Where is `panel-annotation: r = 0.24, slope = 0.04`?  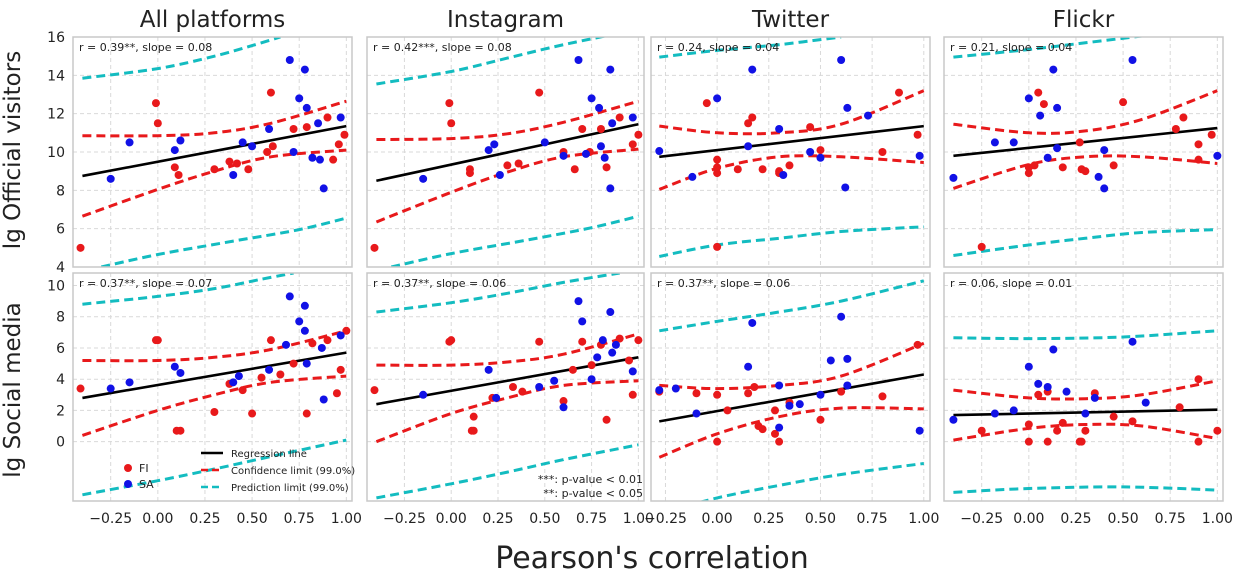 panel-annotation: r = 0.24, slope = 0.04 is located at coordinates (718, 47).